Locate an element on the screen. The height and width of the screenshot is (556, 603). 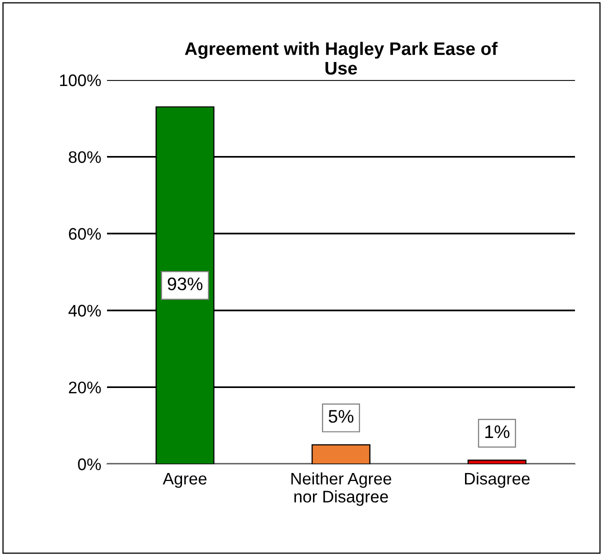
x-tick-label: Agree is located at coordinates (184, 480).